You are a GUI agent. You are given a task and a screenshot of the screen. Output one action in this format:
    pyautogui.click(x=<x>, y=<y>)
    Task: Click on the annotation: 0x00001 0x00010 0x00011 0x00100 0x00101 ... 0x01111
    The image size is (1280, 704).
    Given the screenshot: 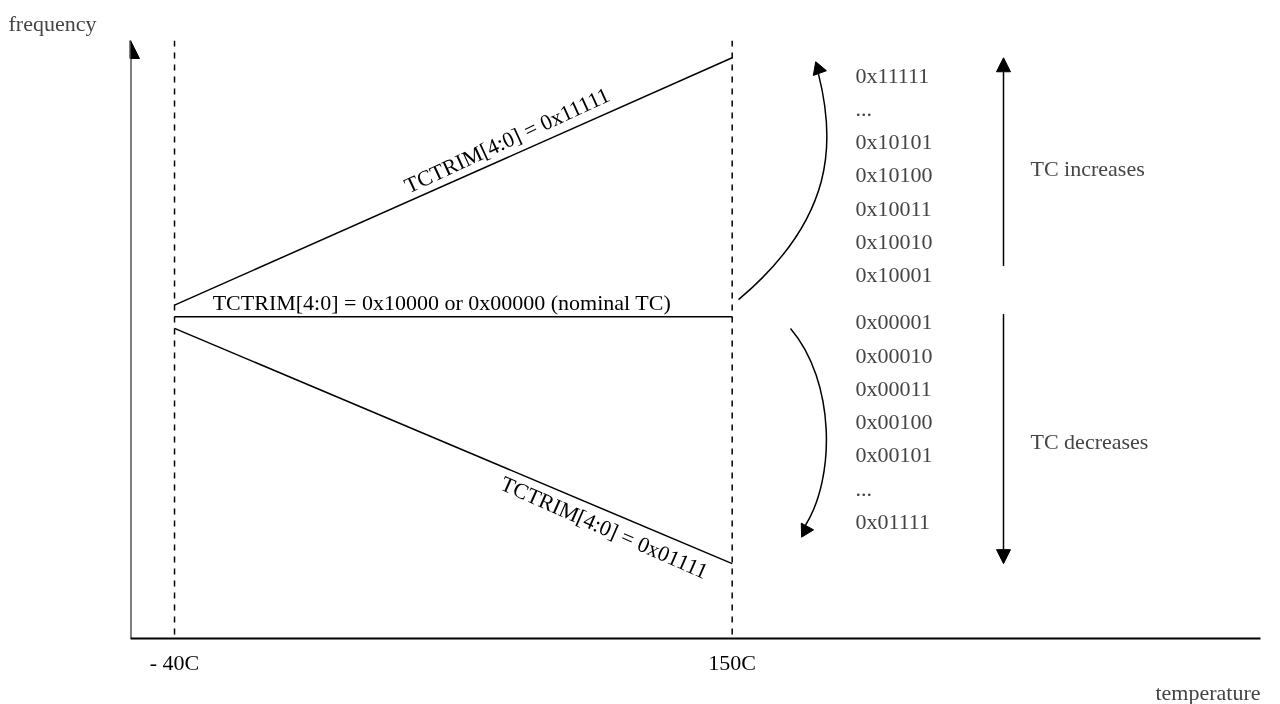 What is the action you would take?
    pyautogui.click(x=894, y=421)
    